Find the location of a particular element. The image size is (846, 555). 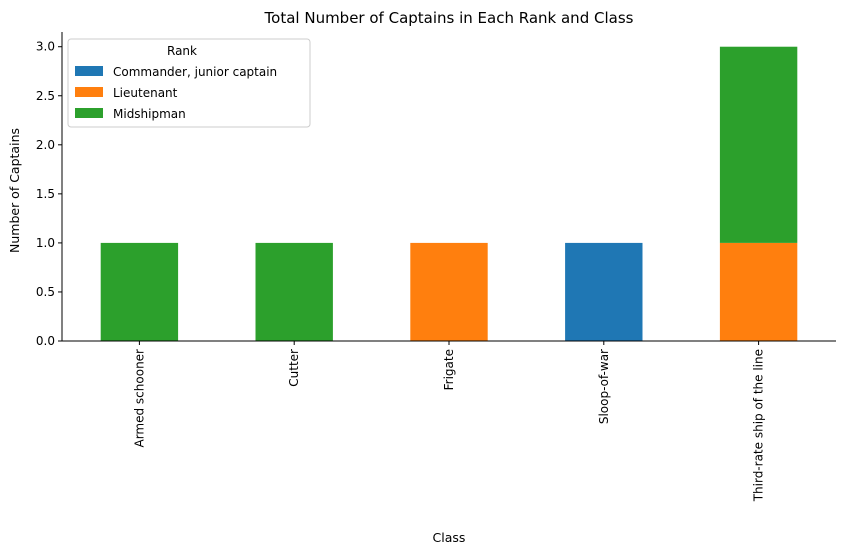

legend-frame is located at coordinates (189, 83).